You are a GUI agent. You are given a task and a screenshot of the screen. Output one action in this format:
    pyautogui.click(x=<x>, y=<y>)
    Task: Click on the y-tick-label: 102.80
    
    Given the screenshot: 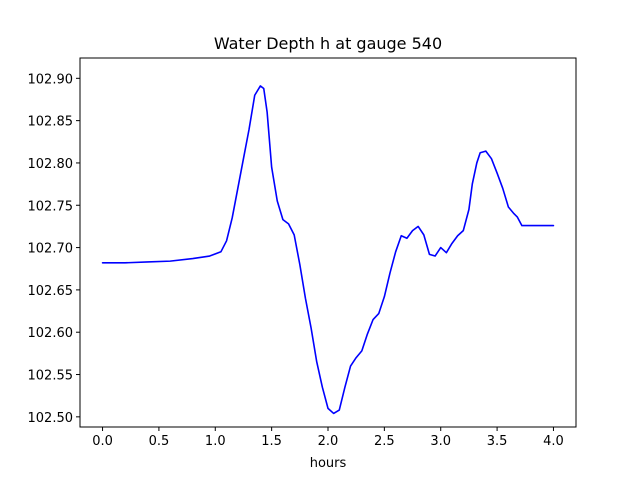 What is the action you would take?
    pyautogui.click(x=51, y=164)
    